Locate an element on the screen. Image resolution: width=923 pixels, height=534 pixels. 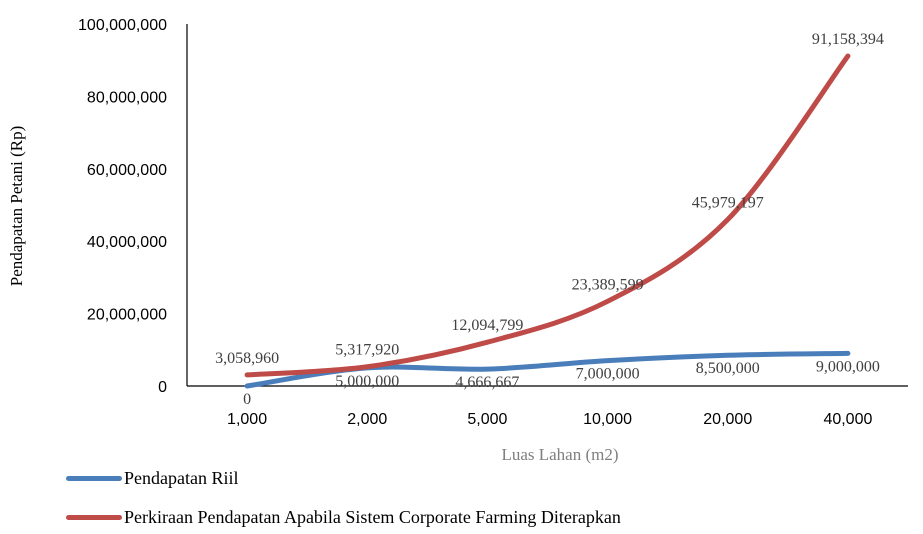
data-label-riil: 7,000,000 is located at coordinates (608, 374).